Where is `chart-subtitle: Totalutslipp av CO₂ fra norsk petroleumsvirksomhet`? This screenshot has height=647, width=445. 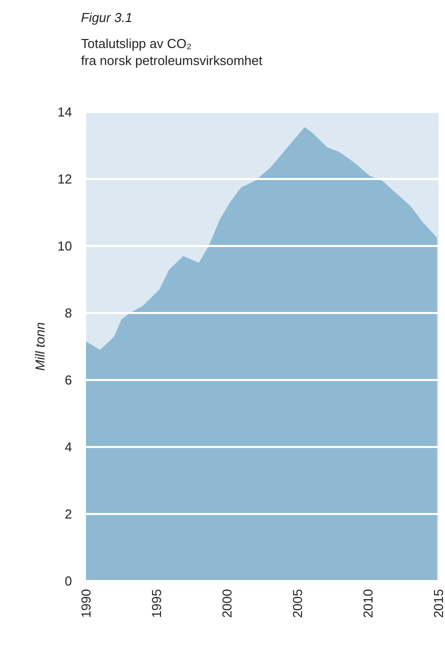 chart-subtitle: Totalutslipp av CO₂ fra norsk petroleumsvirksomhet is located at coordinates (172, 52).